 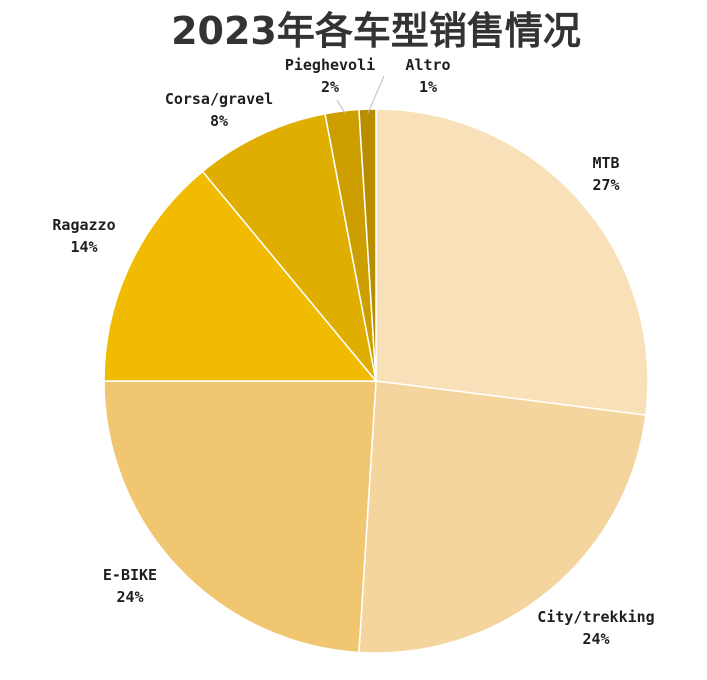 I want to click on slice-label-name: Pieghevoli, so click(x=330, y=65).